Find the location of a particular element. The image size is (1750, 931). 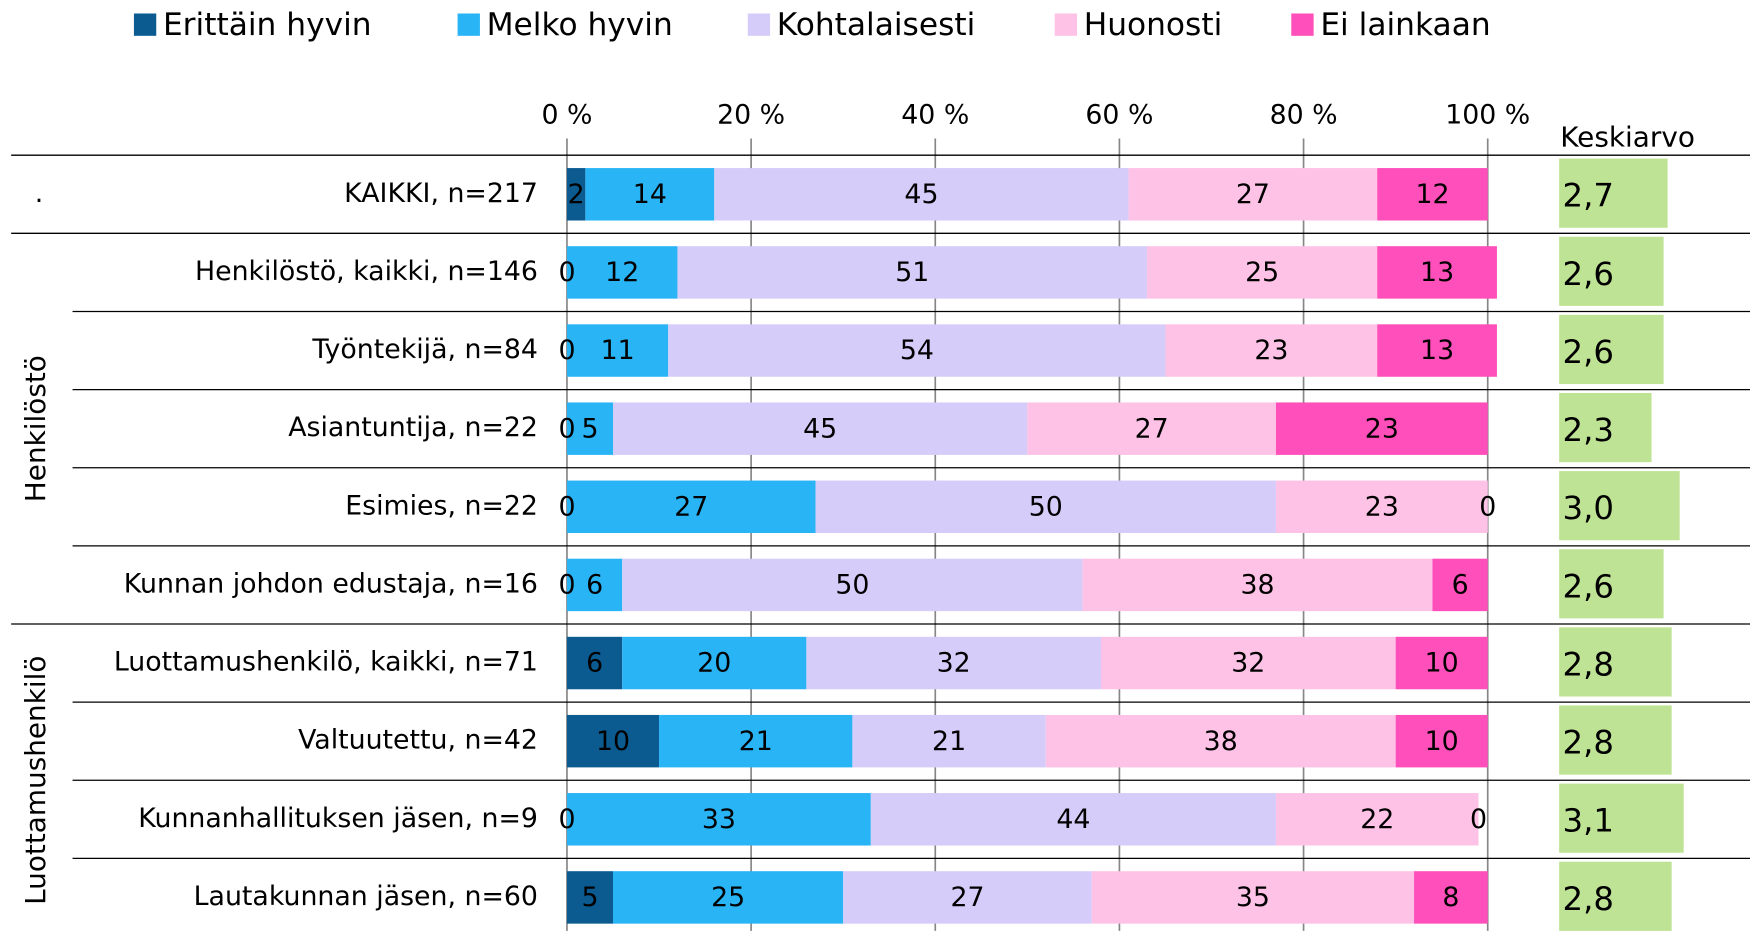

mean-label: 2,3 is located at coordinates (1588, 430).